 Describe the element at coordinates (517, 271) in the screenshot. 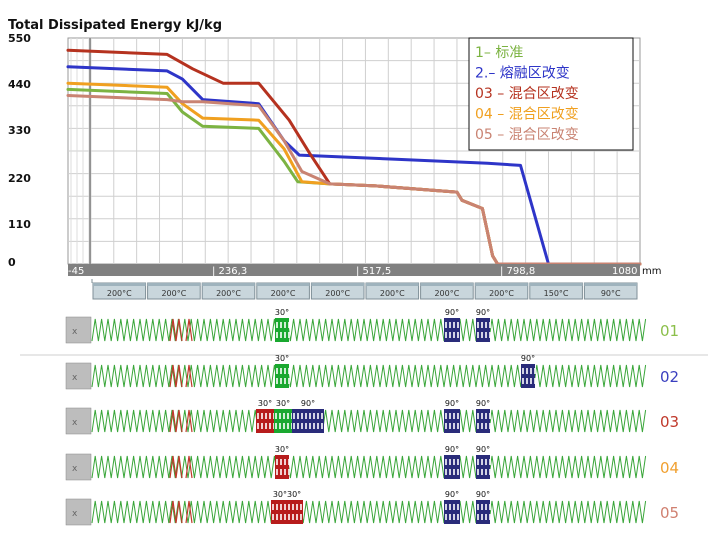

I see `x-tick-label: | 798,8` at that location.